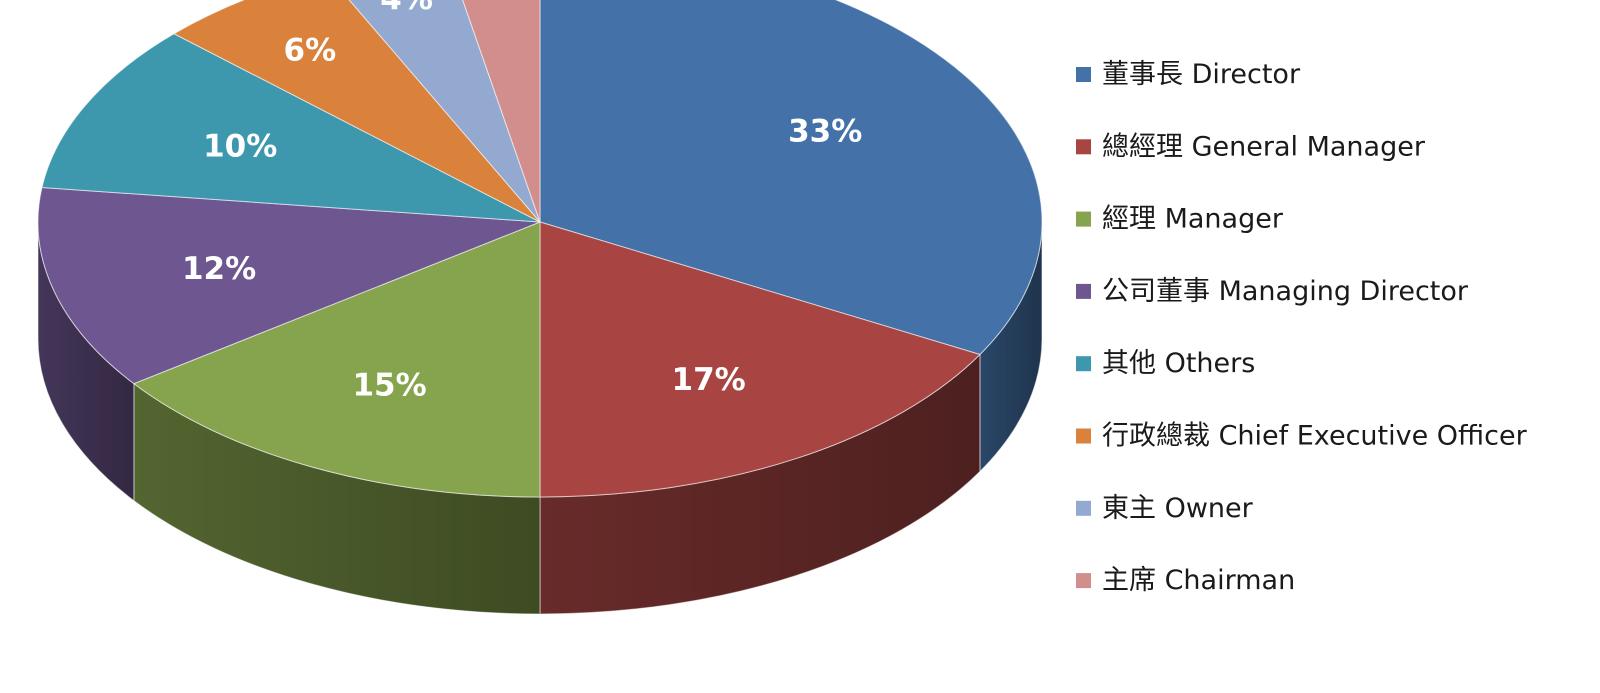 This screenshot has width=1600, height=693. I want to click on data-label-2: 15%, so click(389, 386).